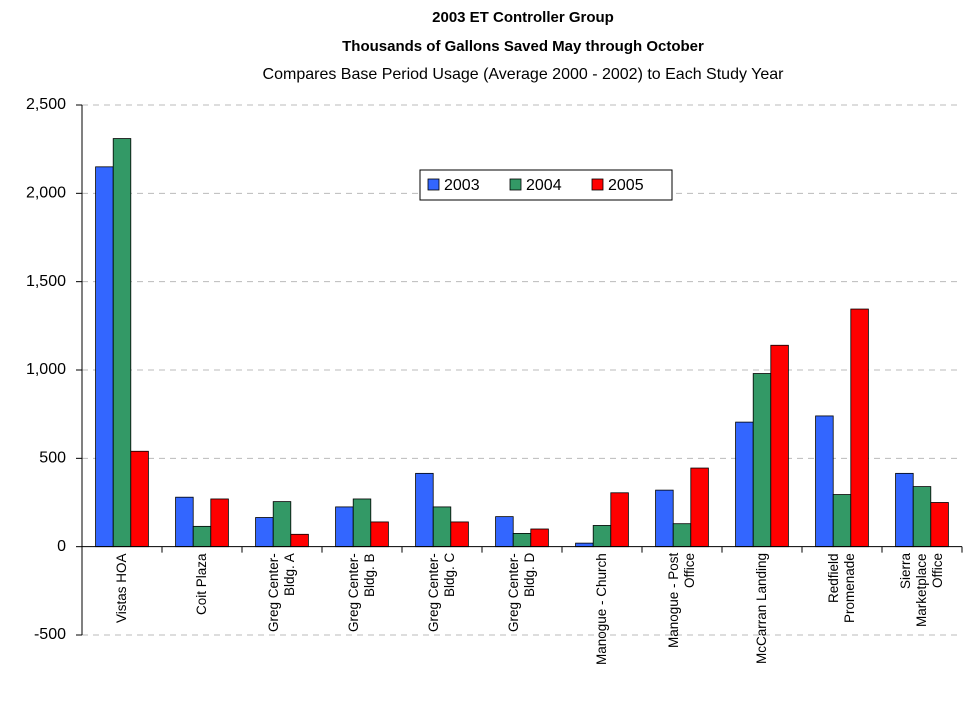 This screenshot has height=704, width=965. Describe the element at coordinates (681, 601) in the screenshot. I see `x-tick-label: Manogue - Post Office` at that location.